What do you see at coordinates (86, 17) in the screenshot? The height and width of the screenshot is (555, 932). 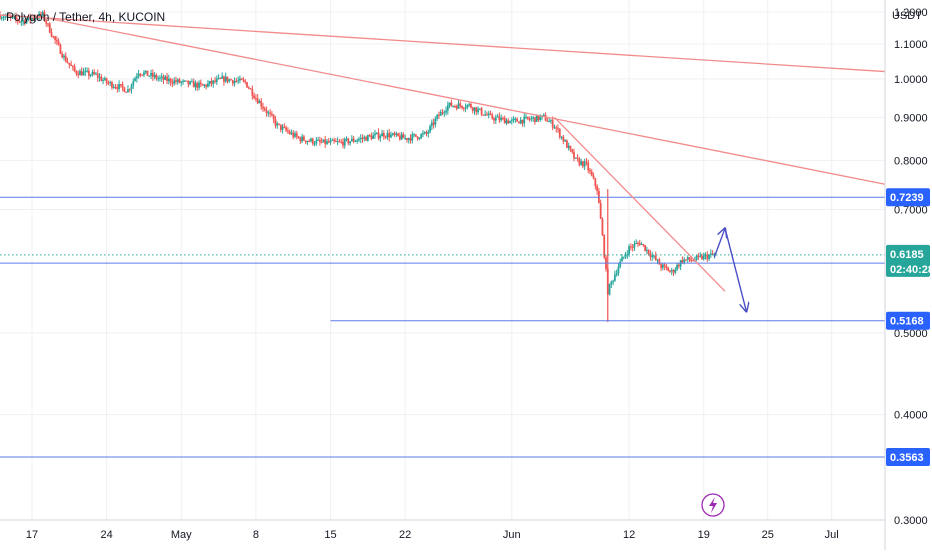 I see `symbol-title: Polygon / Tether, 4h, KUCOIN` at bounding box center [86, 17].